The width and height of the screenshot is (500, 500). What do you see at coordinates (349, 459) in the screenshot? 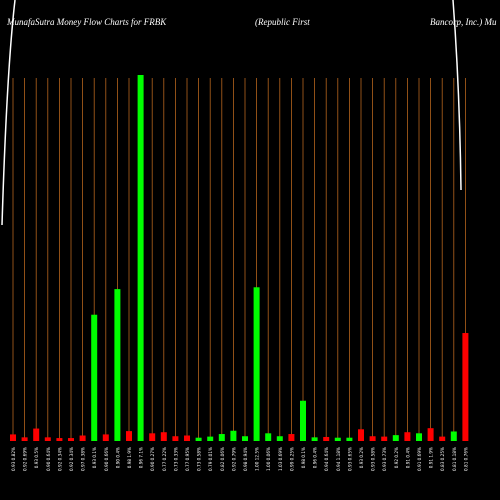
I see `x-tick-label: 0.93 0.65%` at bounding box center [349, 459].